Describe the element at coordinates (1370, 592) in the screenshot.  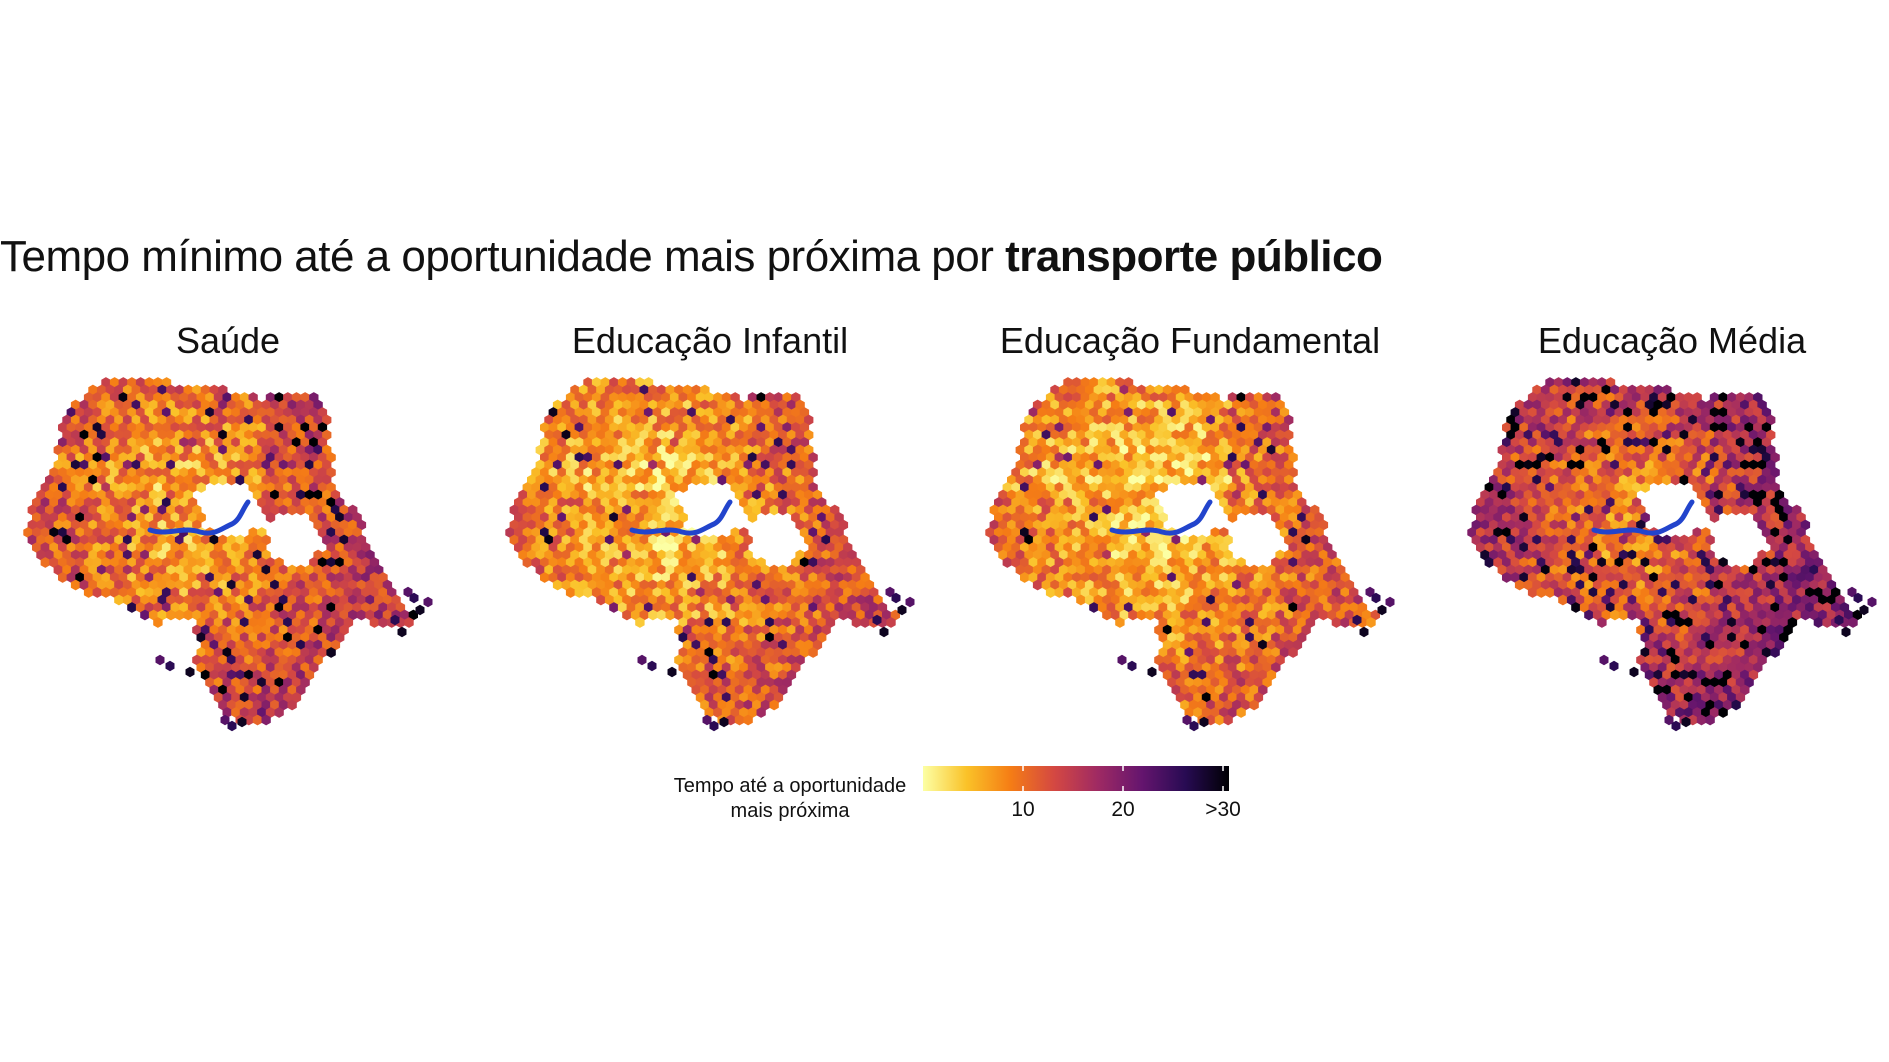
I see `hex-cell-outlier` at that location.